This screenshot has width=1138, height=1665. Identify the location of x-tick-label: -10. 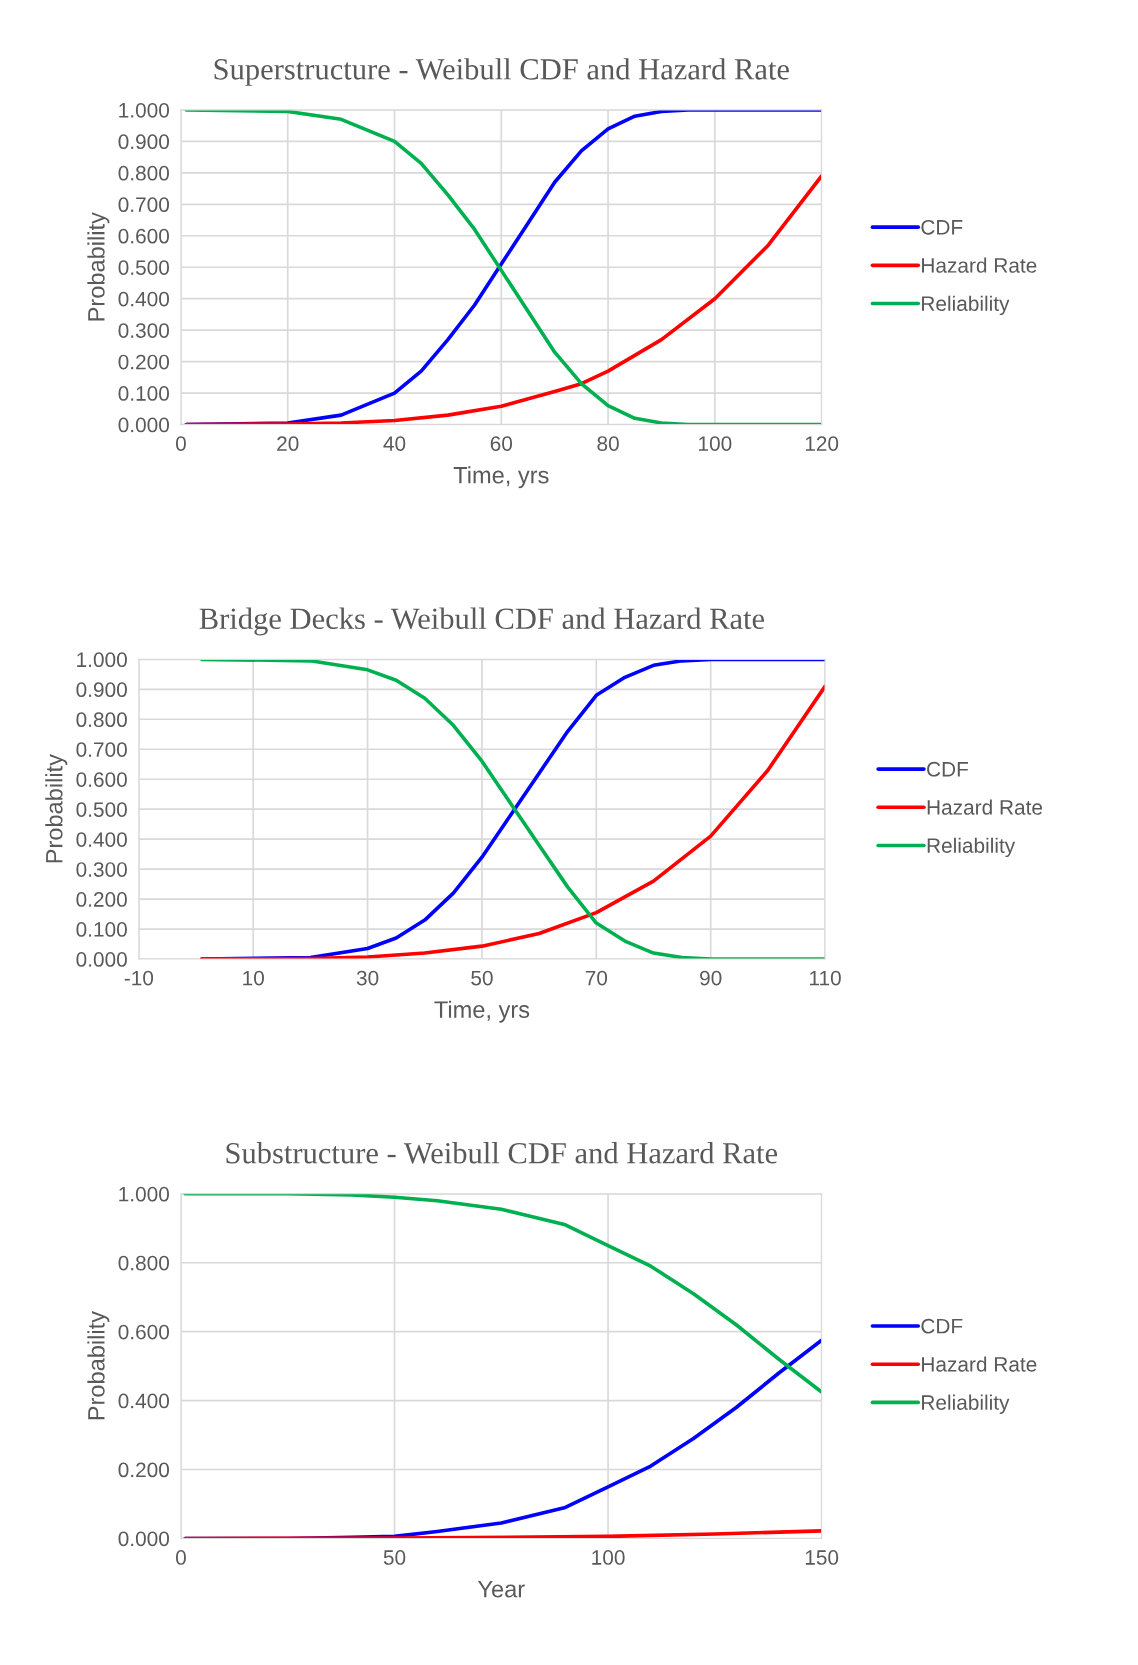
(139, 978).